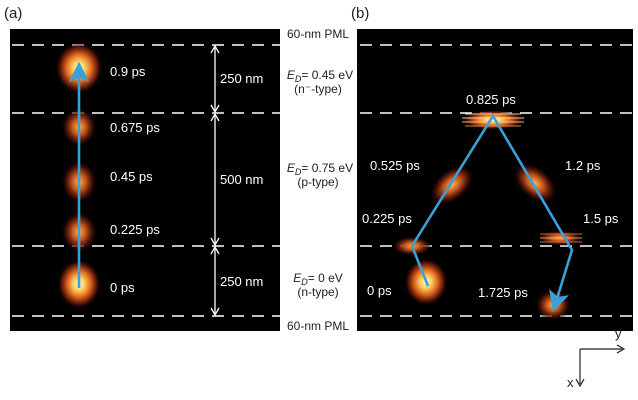 This screenshot has width=638, height=400. What do you see at coordinates (318, 89) in the screenshot?
I see `type-top: (n⁻-type)` at bounding box center [318, 89].